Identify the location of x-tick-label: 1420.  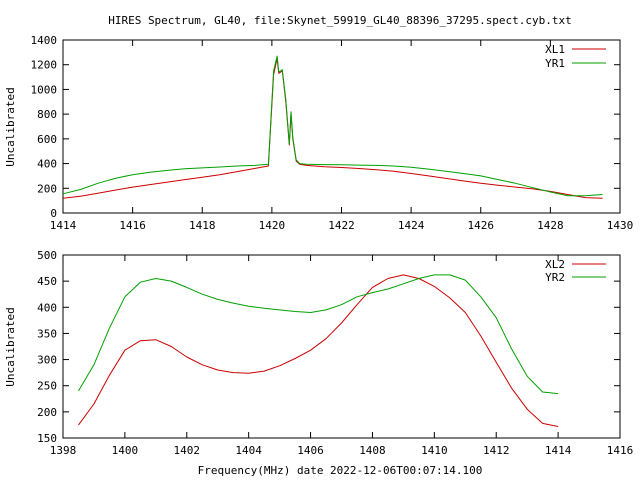
(272, 225).